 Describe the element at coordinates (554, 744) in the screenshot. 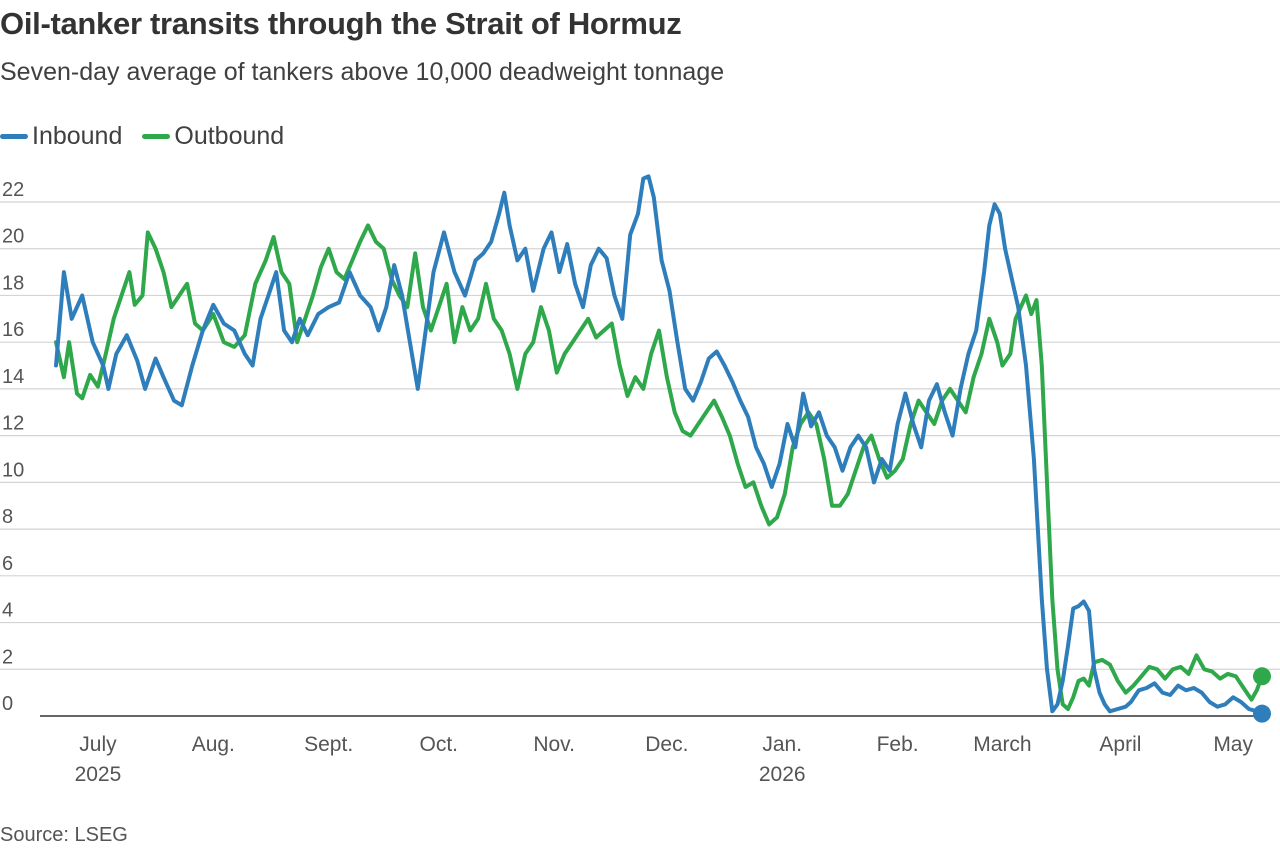

I see `x-tick-label: Nov.` at that location.